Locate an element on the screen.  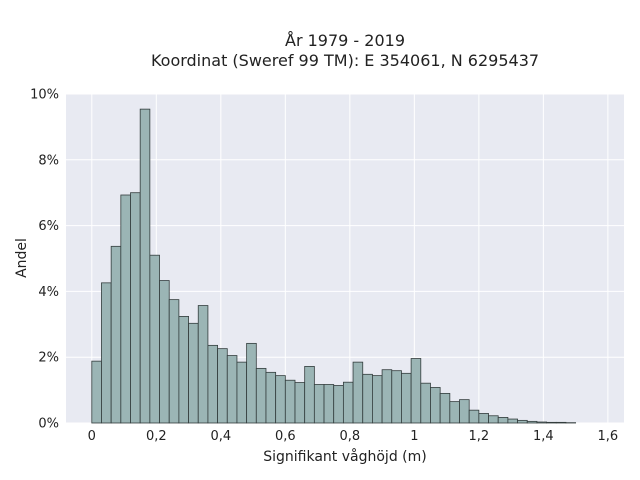
x-tick-label: 0,6 is located at coordinates (285, 436).